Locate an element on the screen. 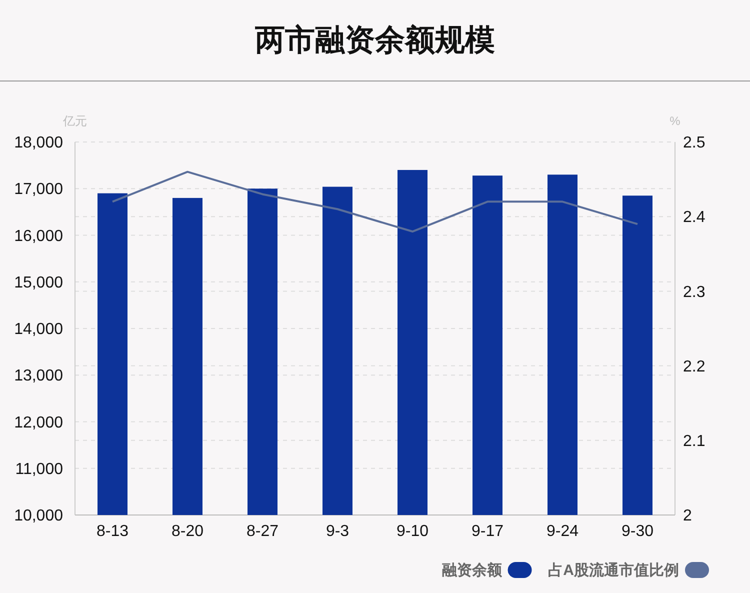 This screenshot has width=750, height=593. x-tick-label: 8-20 is located at coordinates (187, 531).